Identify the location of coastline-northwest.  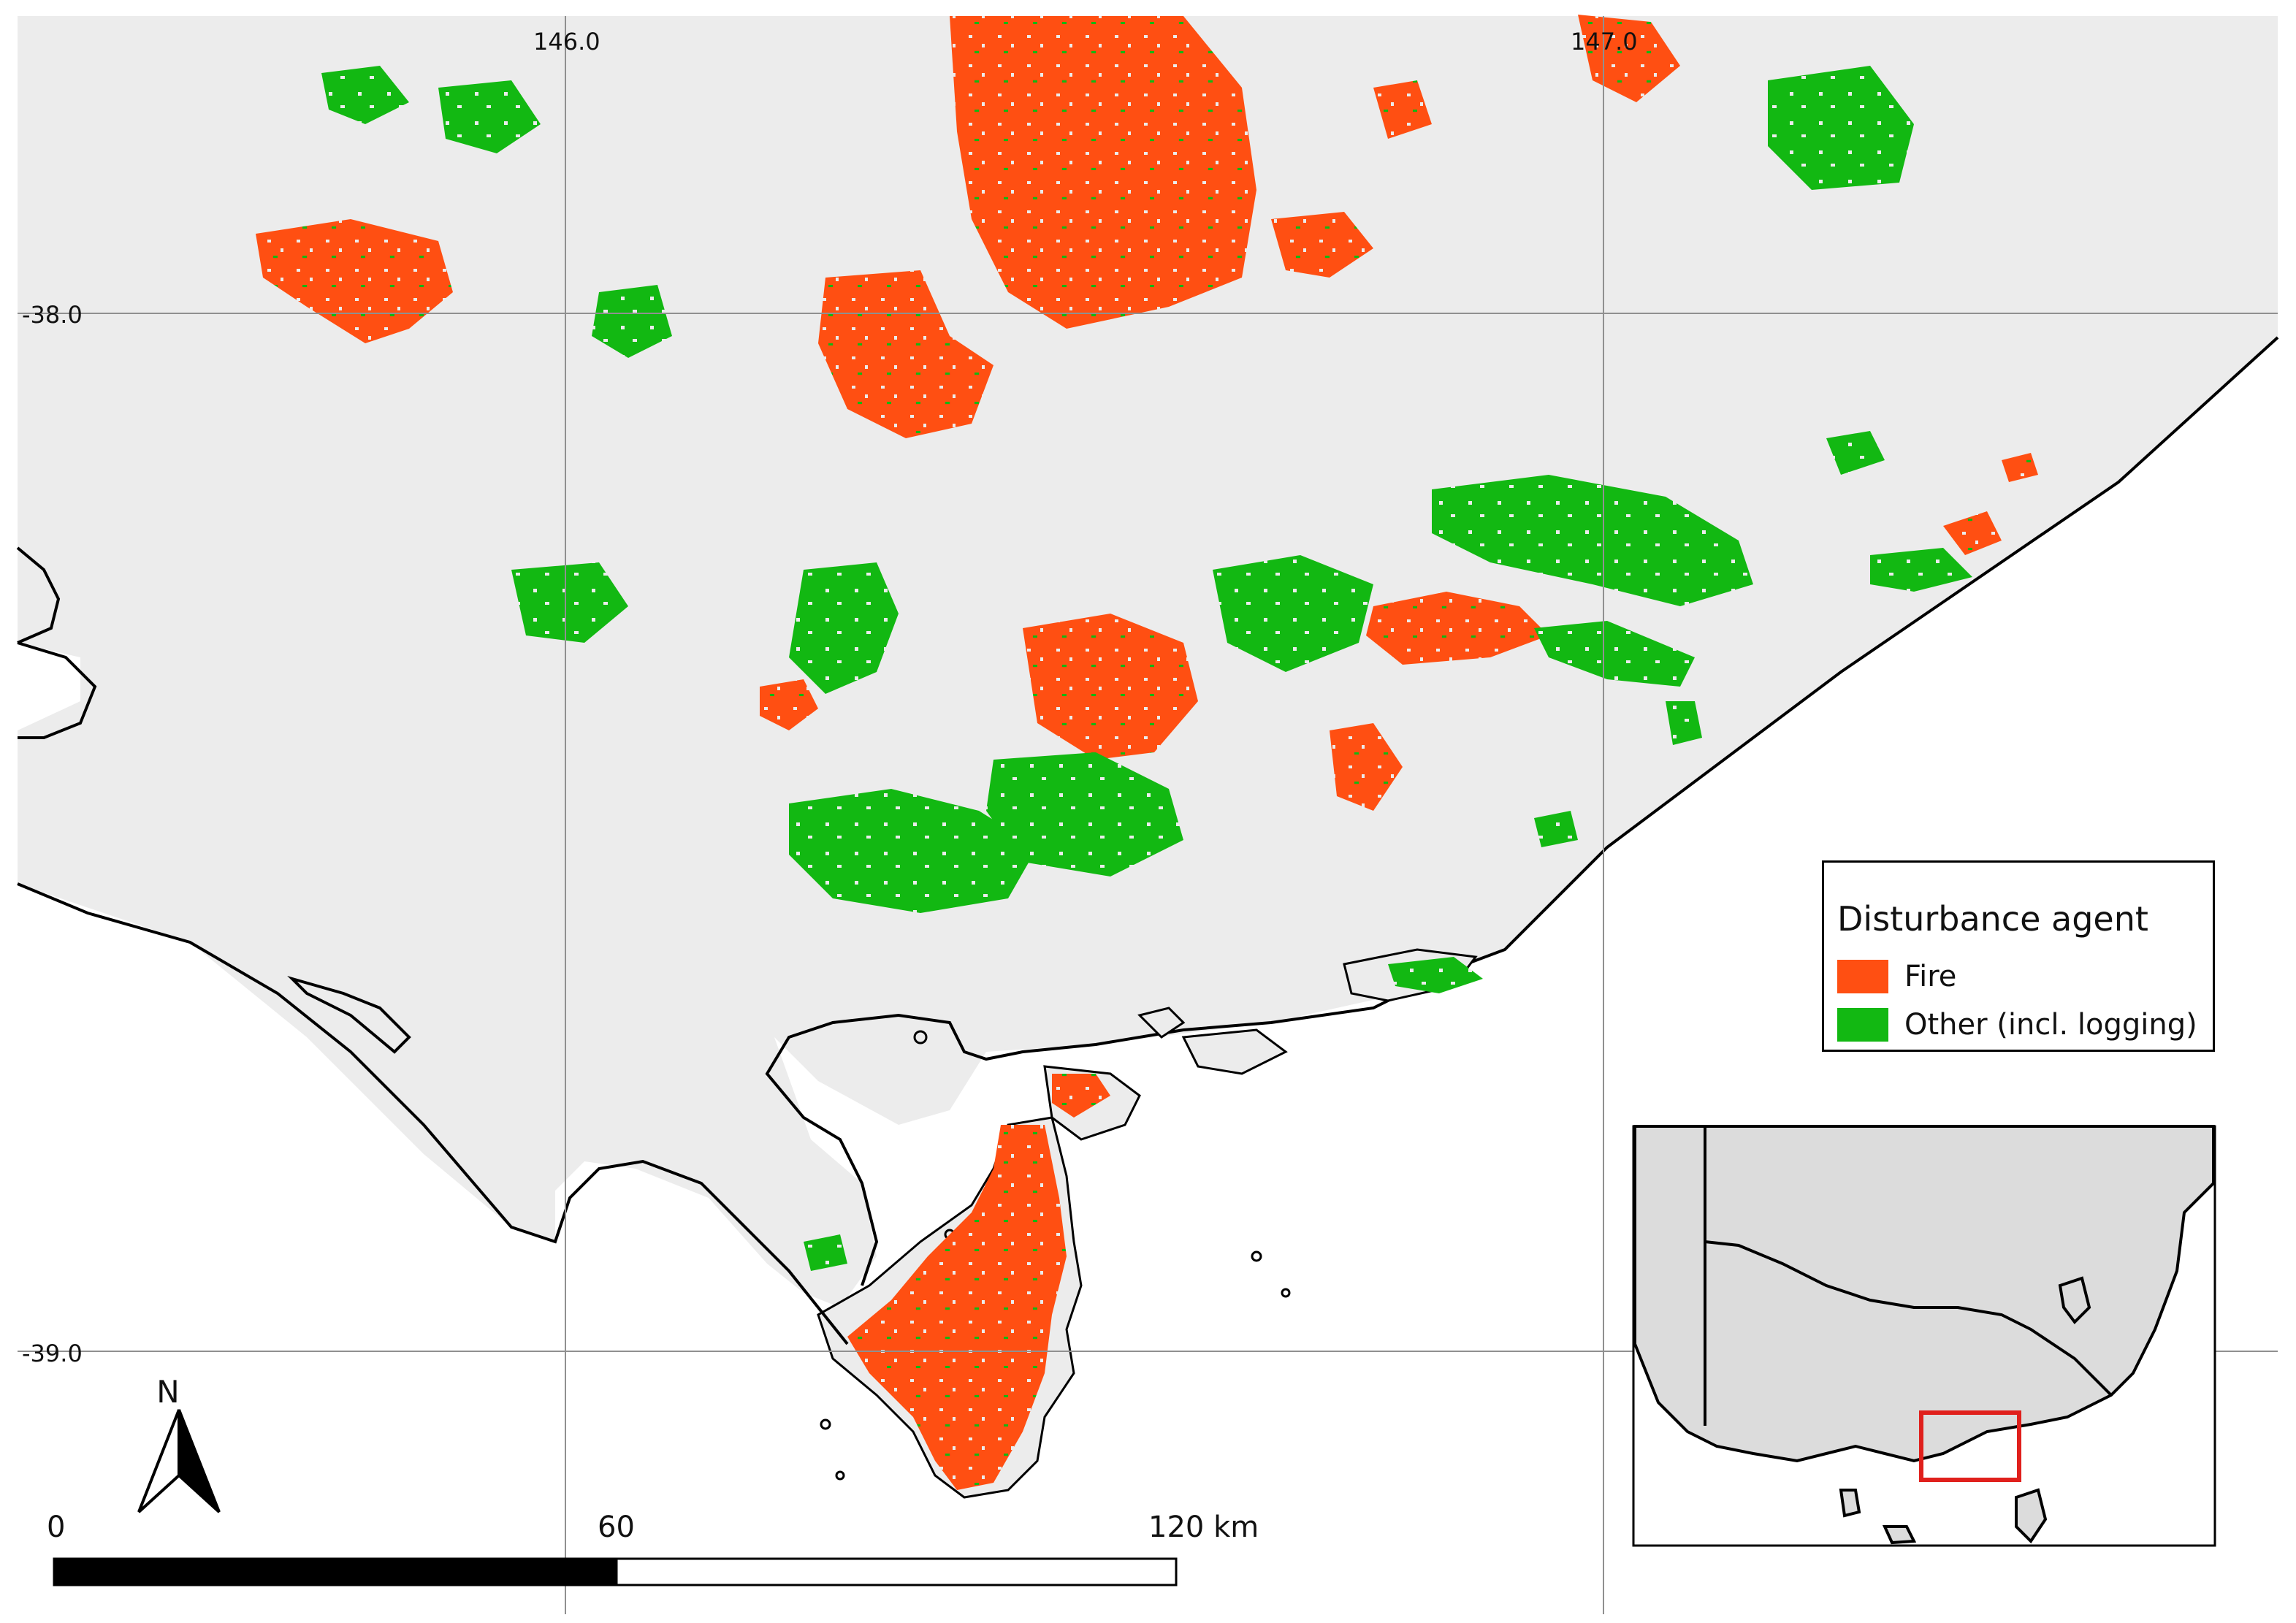
(38, 595).